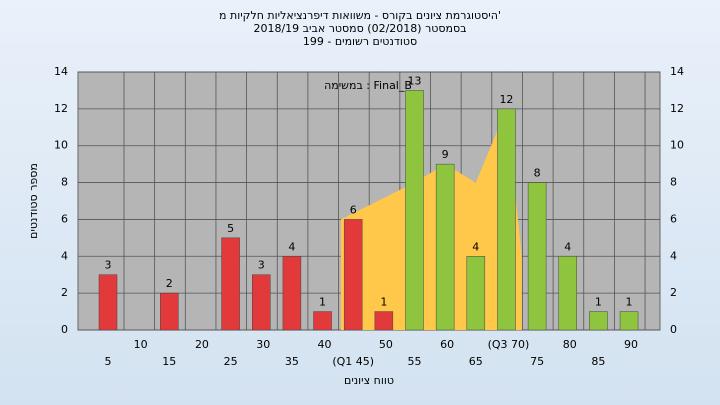 This screenshot has width=720, height=405. What do you see at coordinates (445, 154) in the screenshot?
I see `data-label: 9` at bounding box center [445, 154].